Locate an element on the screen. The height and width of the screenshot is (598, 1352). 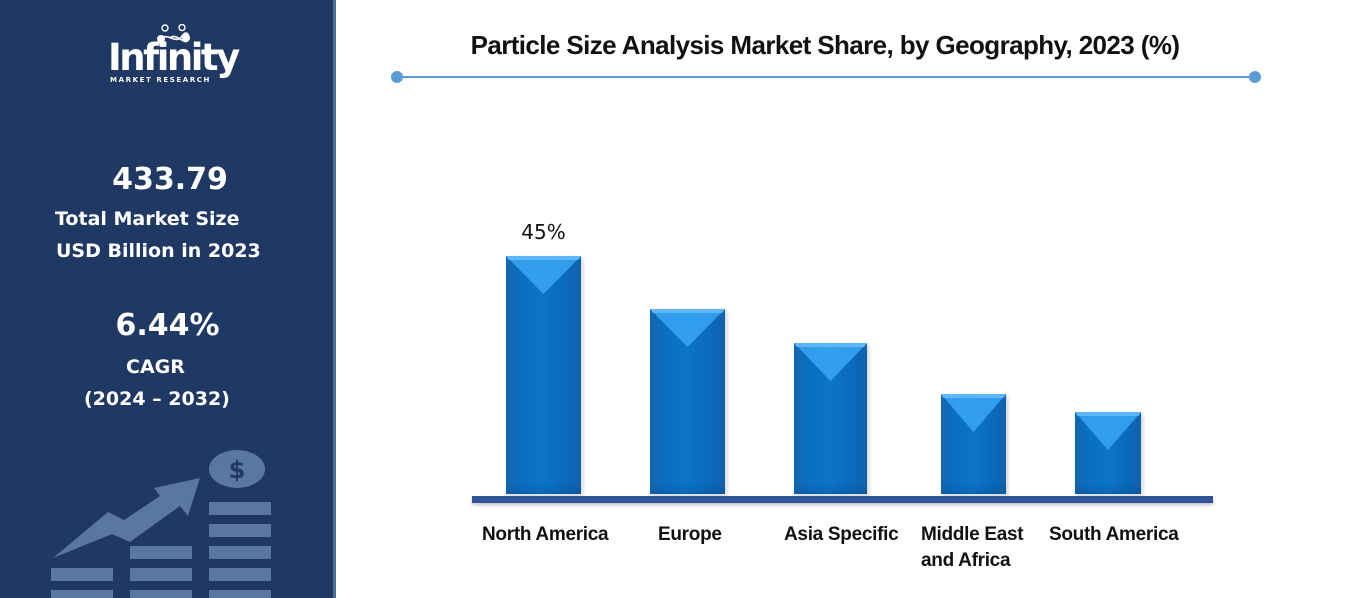
infinity-logo-icon is located at coordinates (173, 33).